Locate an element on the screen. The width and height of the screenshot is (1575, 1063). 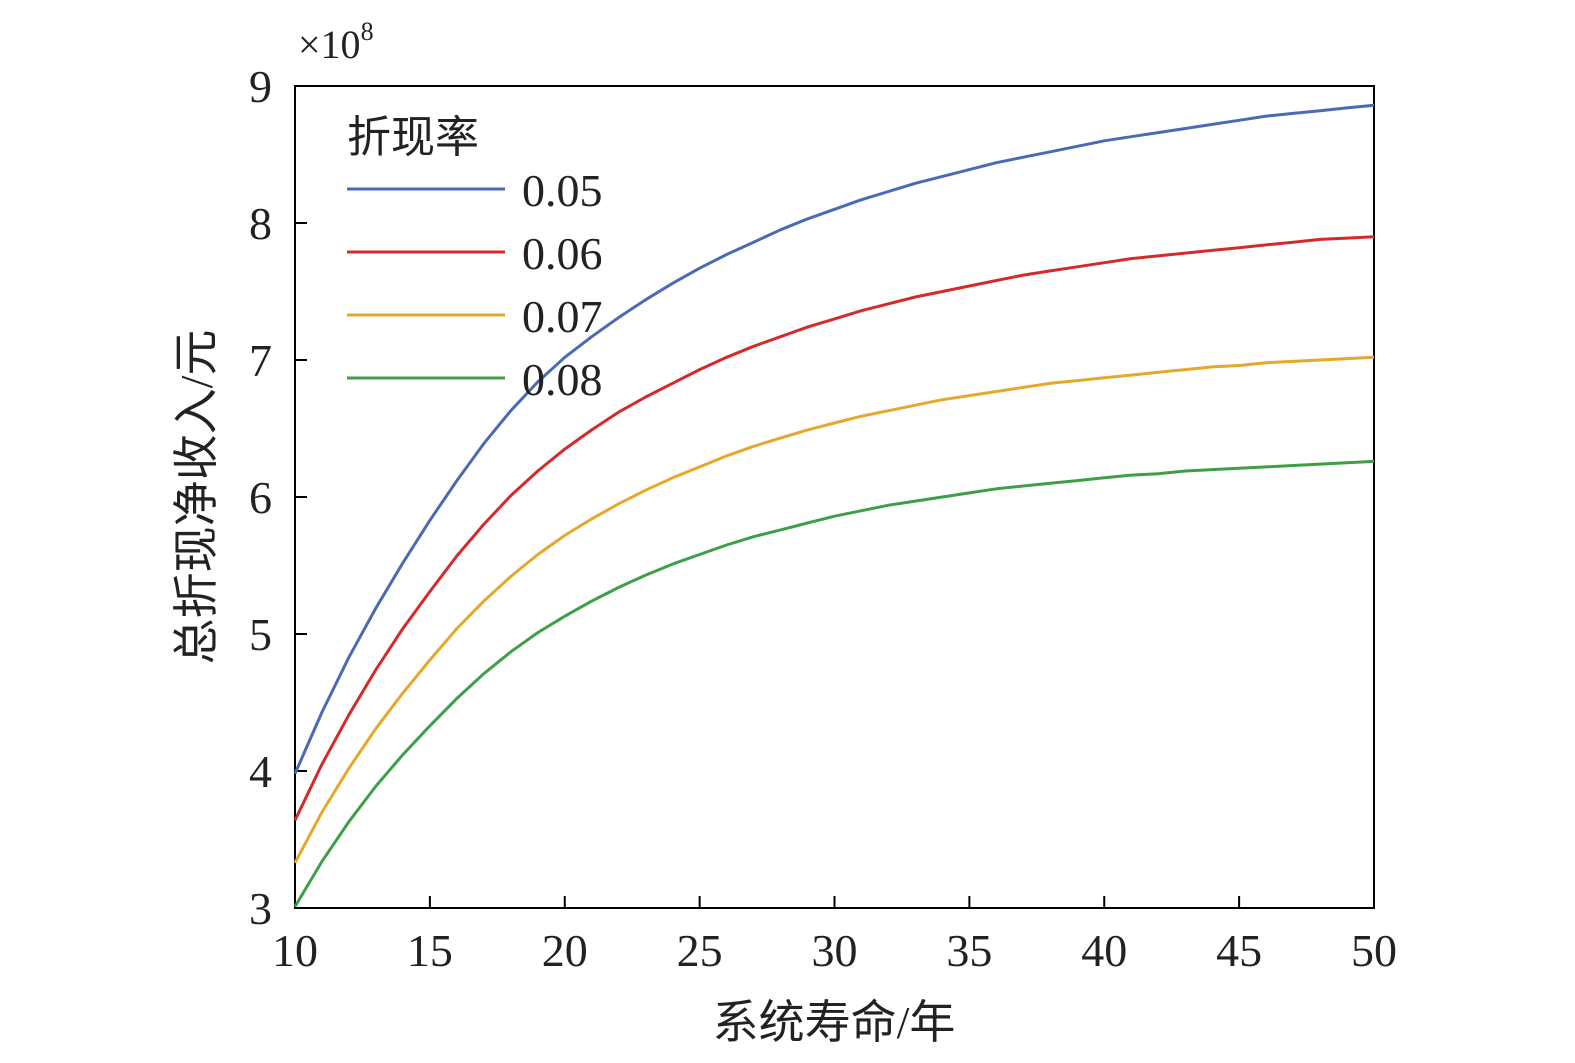
legend: 折现率 0.05 0.06 0.07 0.08 is located at coordinates (475, 259).